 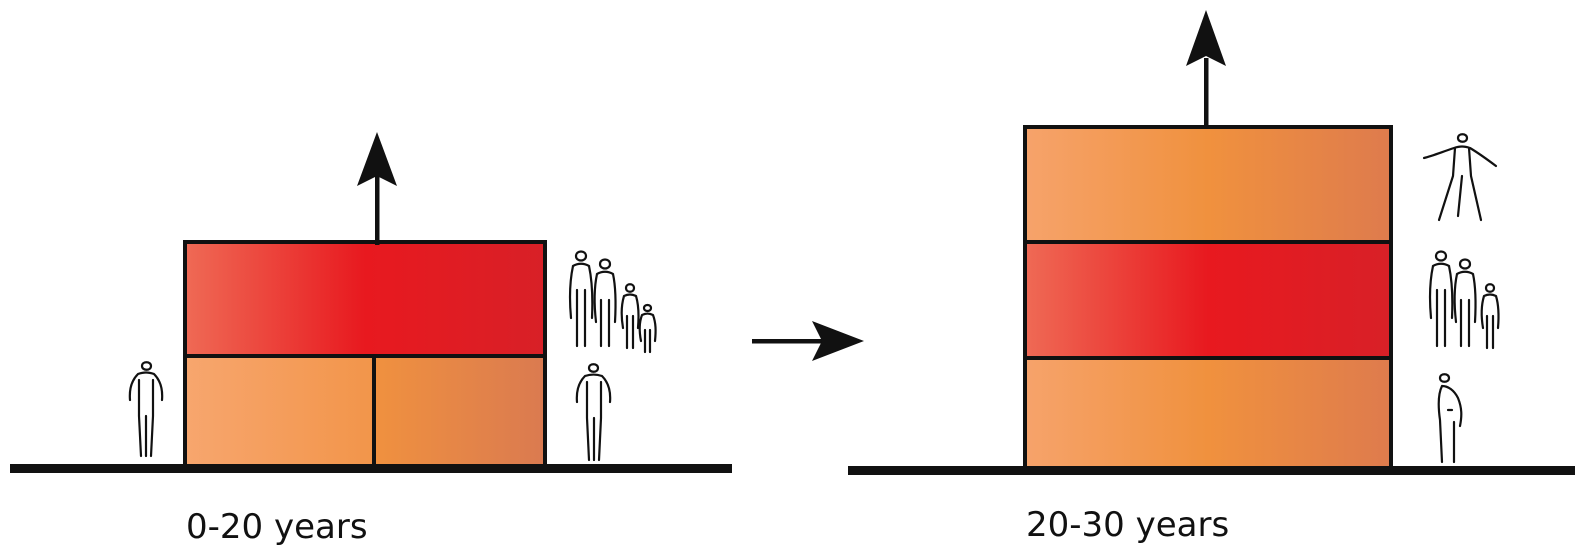 I want to click on stage-label: 20-30 years, so click(x=1127, y=525).